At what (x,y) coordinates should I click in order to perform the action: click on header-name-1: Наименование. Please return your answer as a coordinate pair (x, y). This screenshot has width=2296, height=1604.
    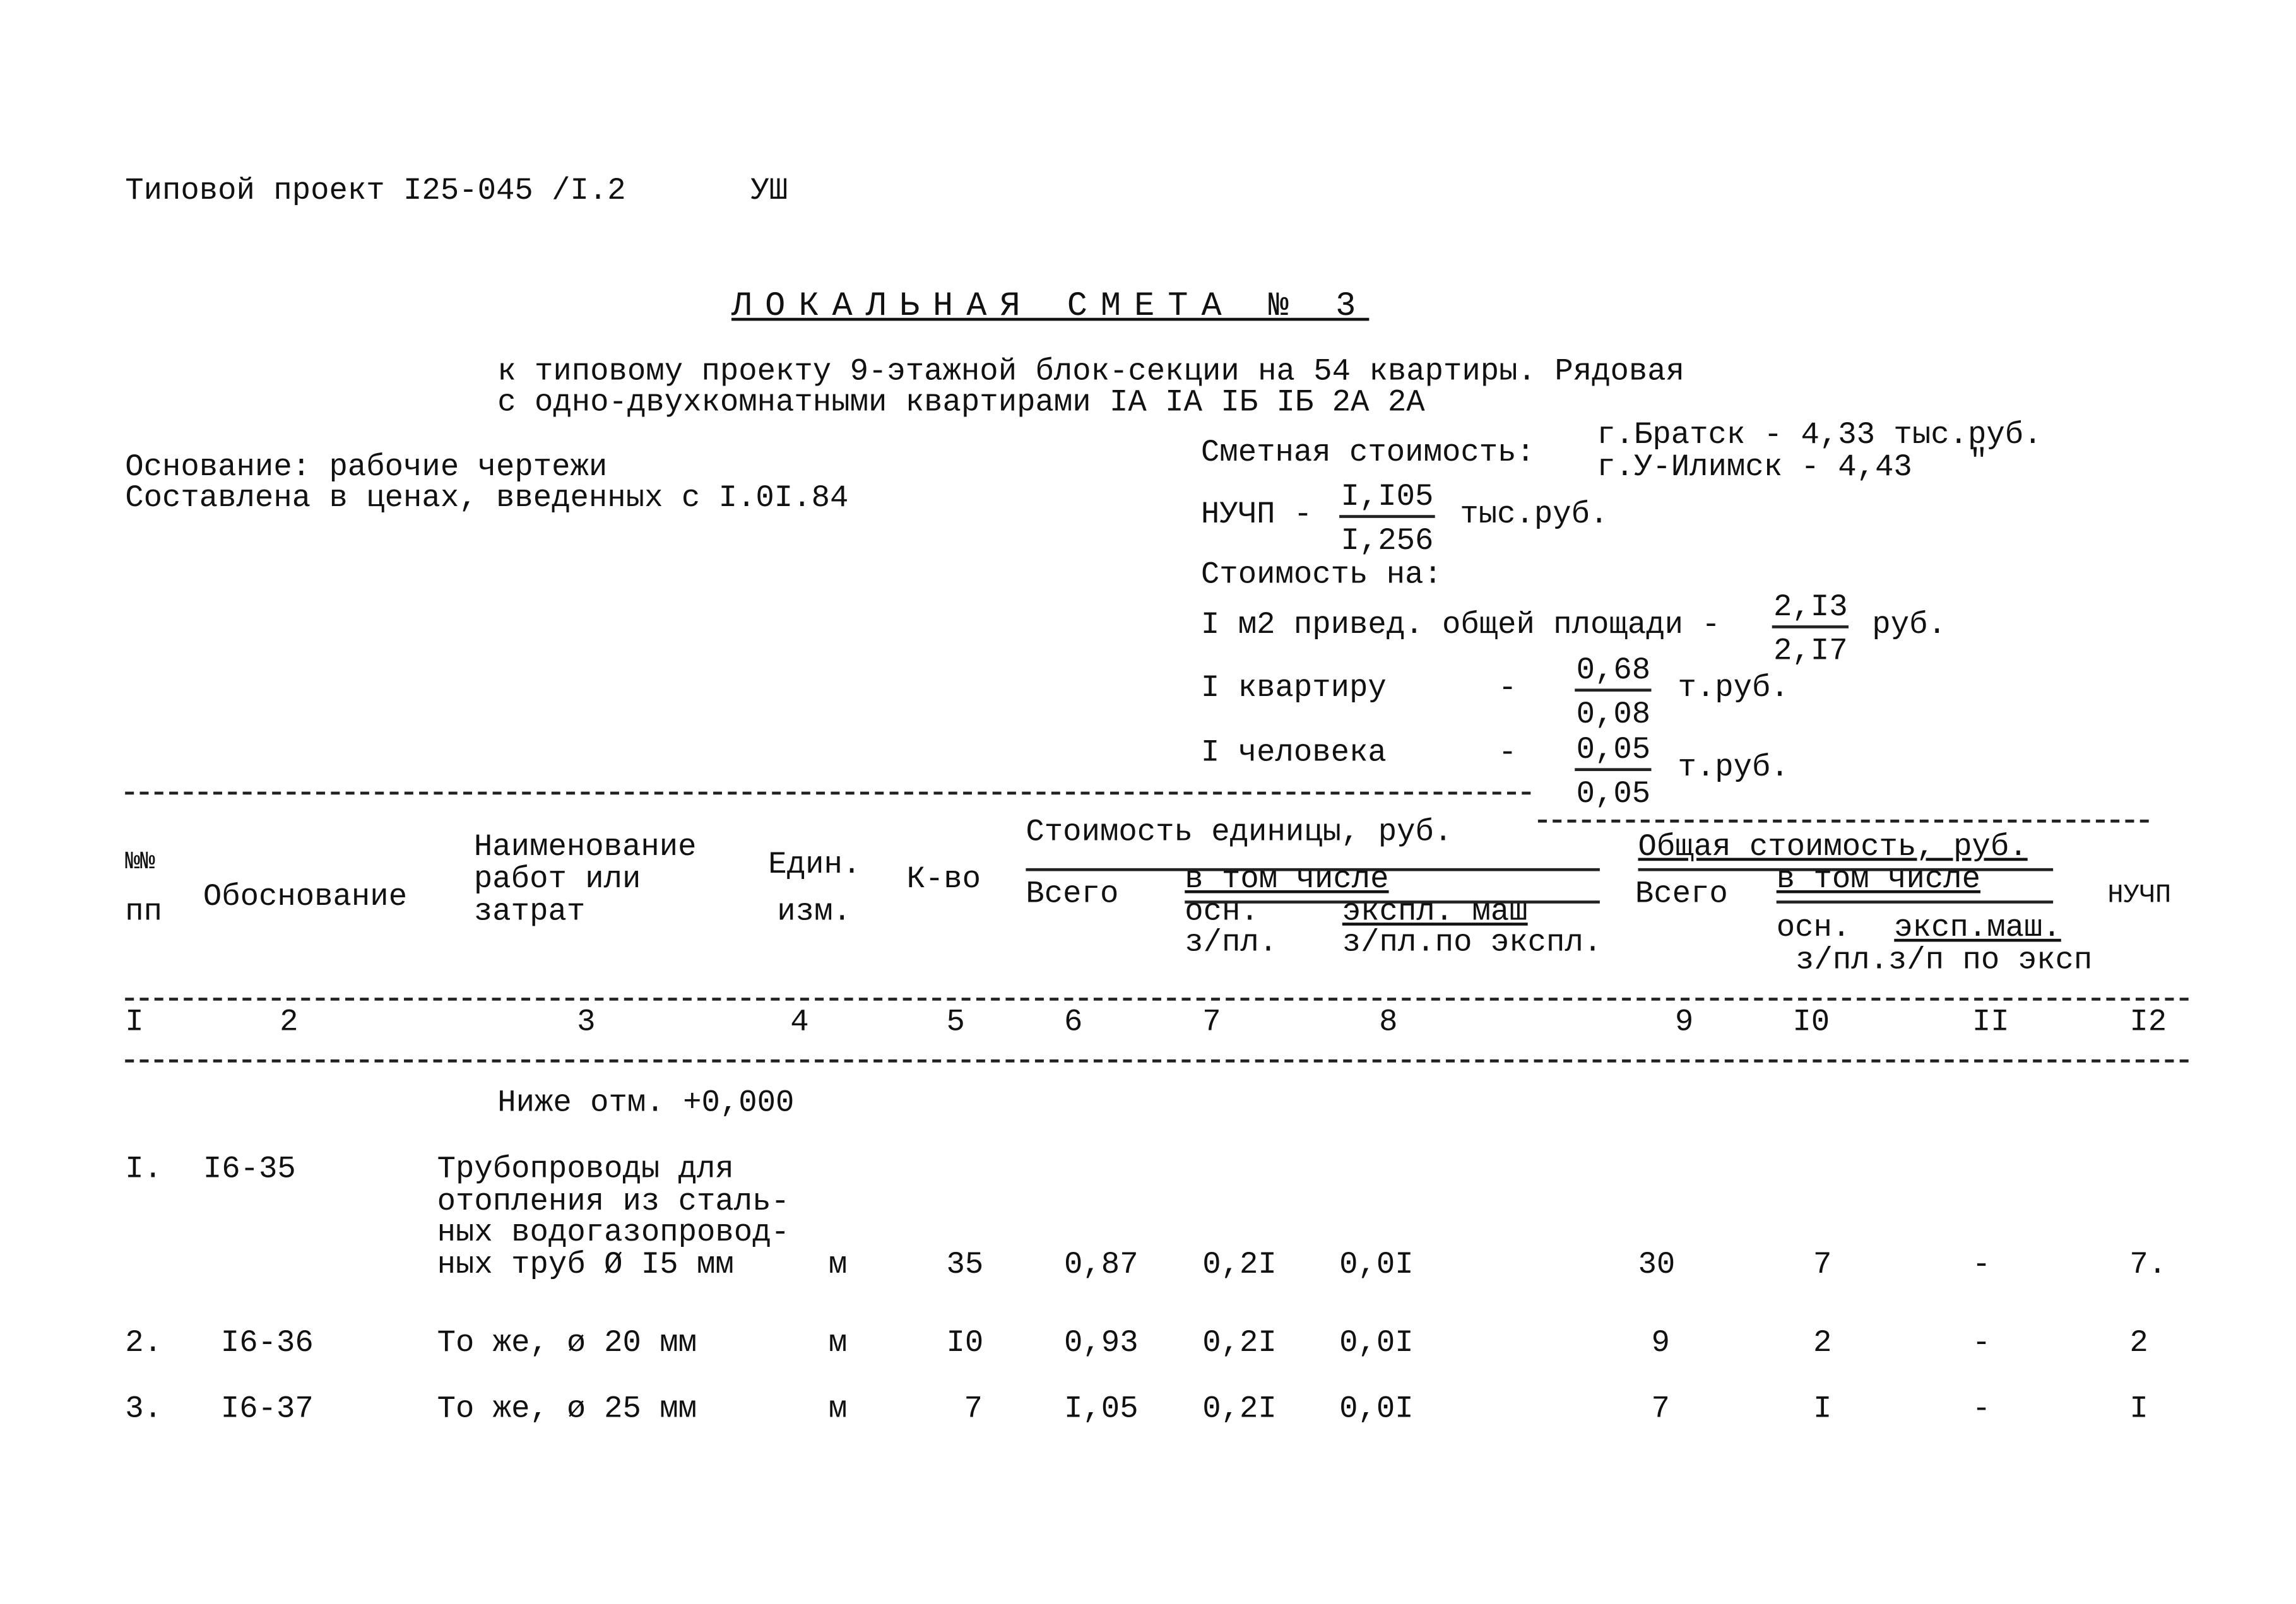
    Looking at the image, I should click on (585, 848).